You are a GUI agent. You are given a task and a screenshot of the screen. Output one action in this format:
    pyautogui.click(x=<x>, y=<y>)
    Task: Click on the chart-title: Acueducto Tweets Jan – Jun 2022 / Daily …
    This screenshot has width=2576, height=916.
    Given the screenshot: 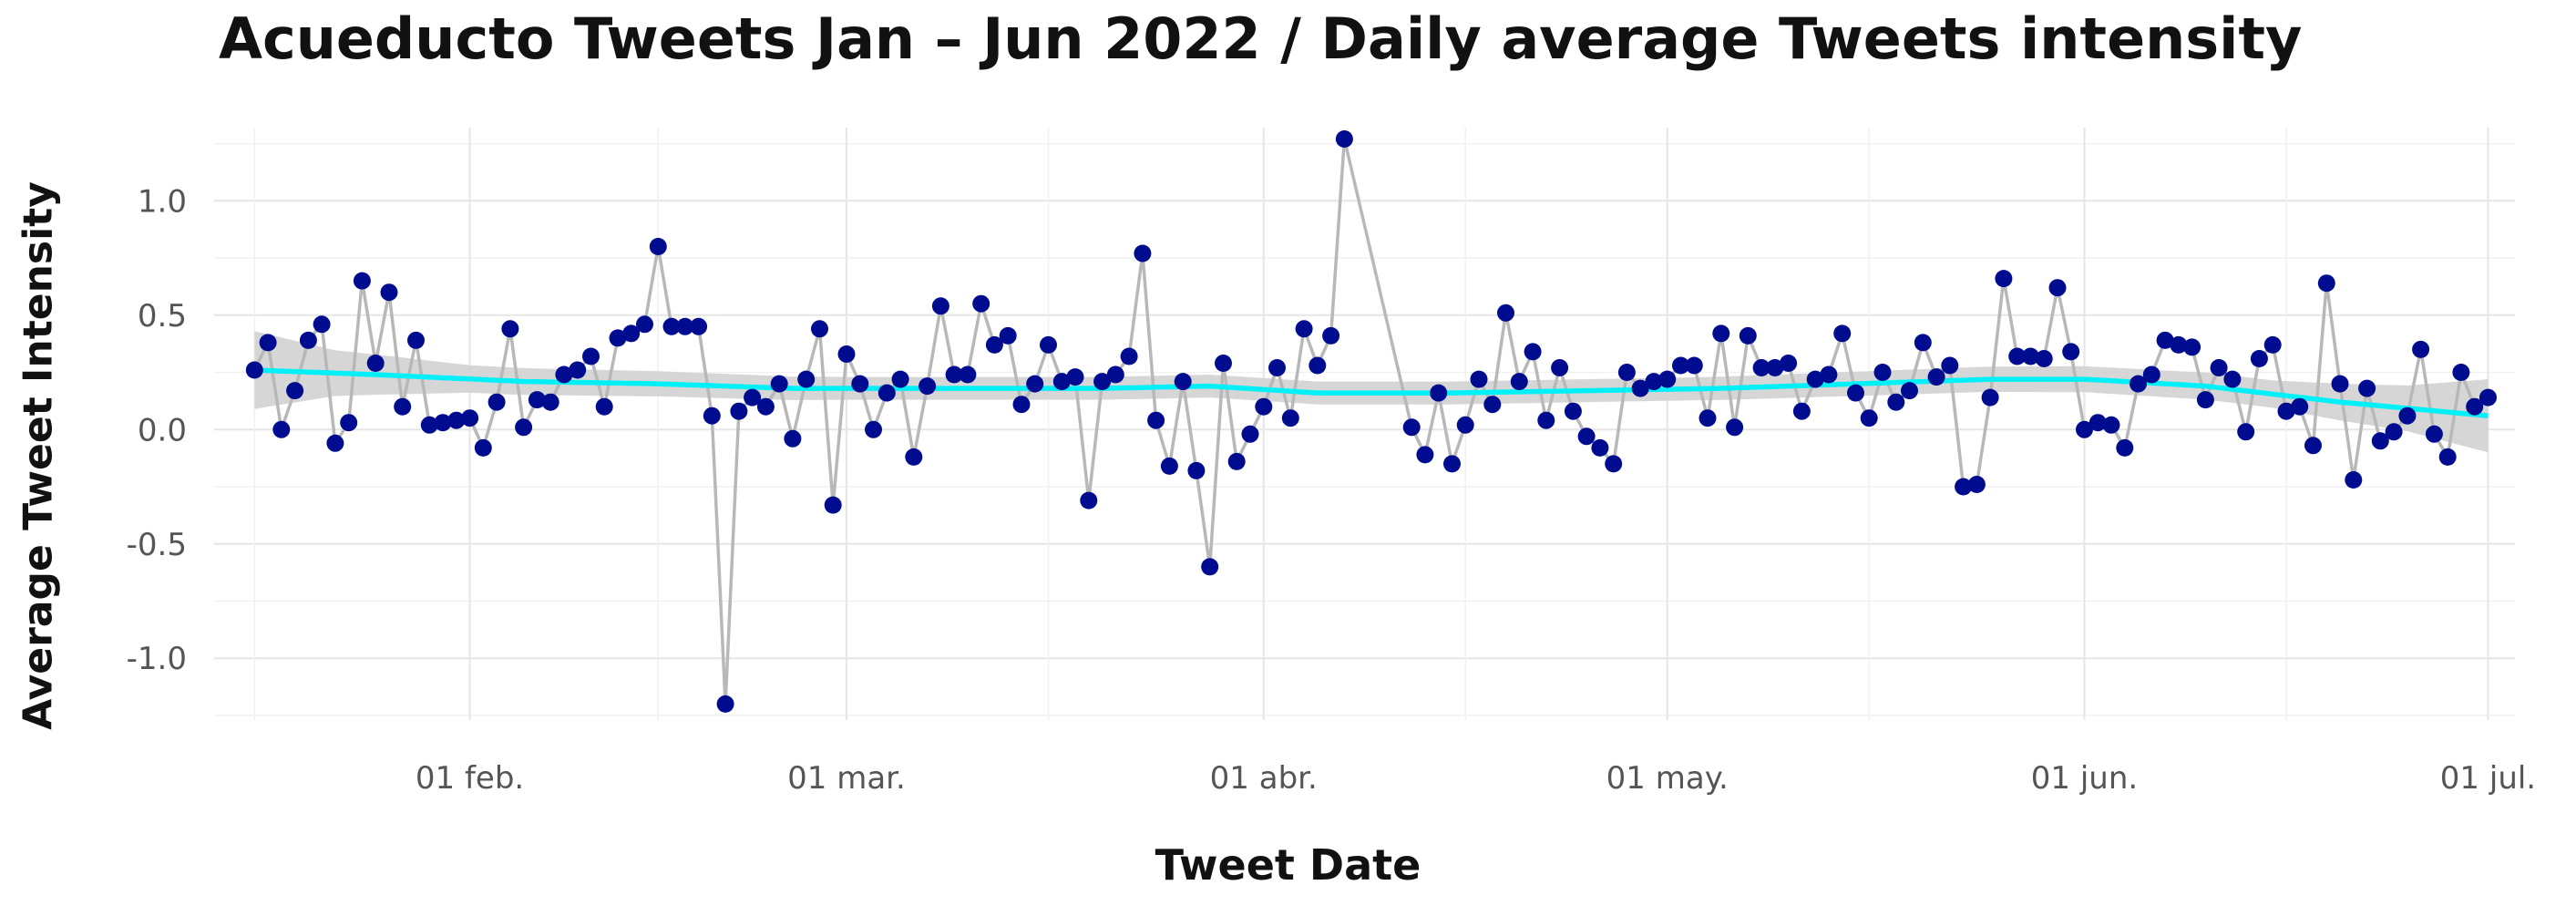 What is the action you would take?
    pyautogui.click(x=1261, y=39)
    